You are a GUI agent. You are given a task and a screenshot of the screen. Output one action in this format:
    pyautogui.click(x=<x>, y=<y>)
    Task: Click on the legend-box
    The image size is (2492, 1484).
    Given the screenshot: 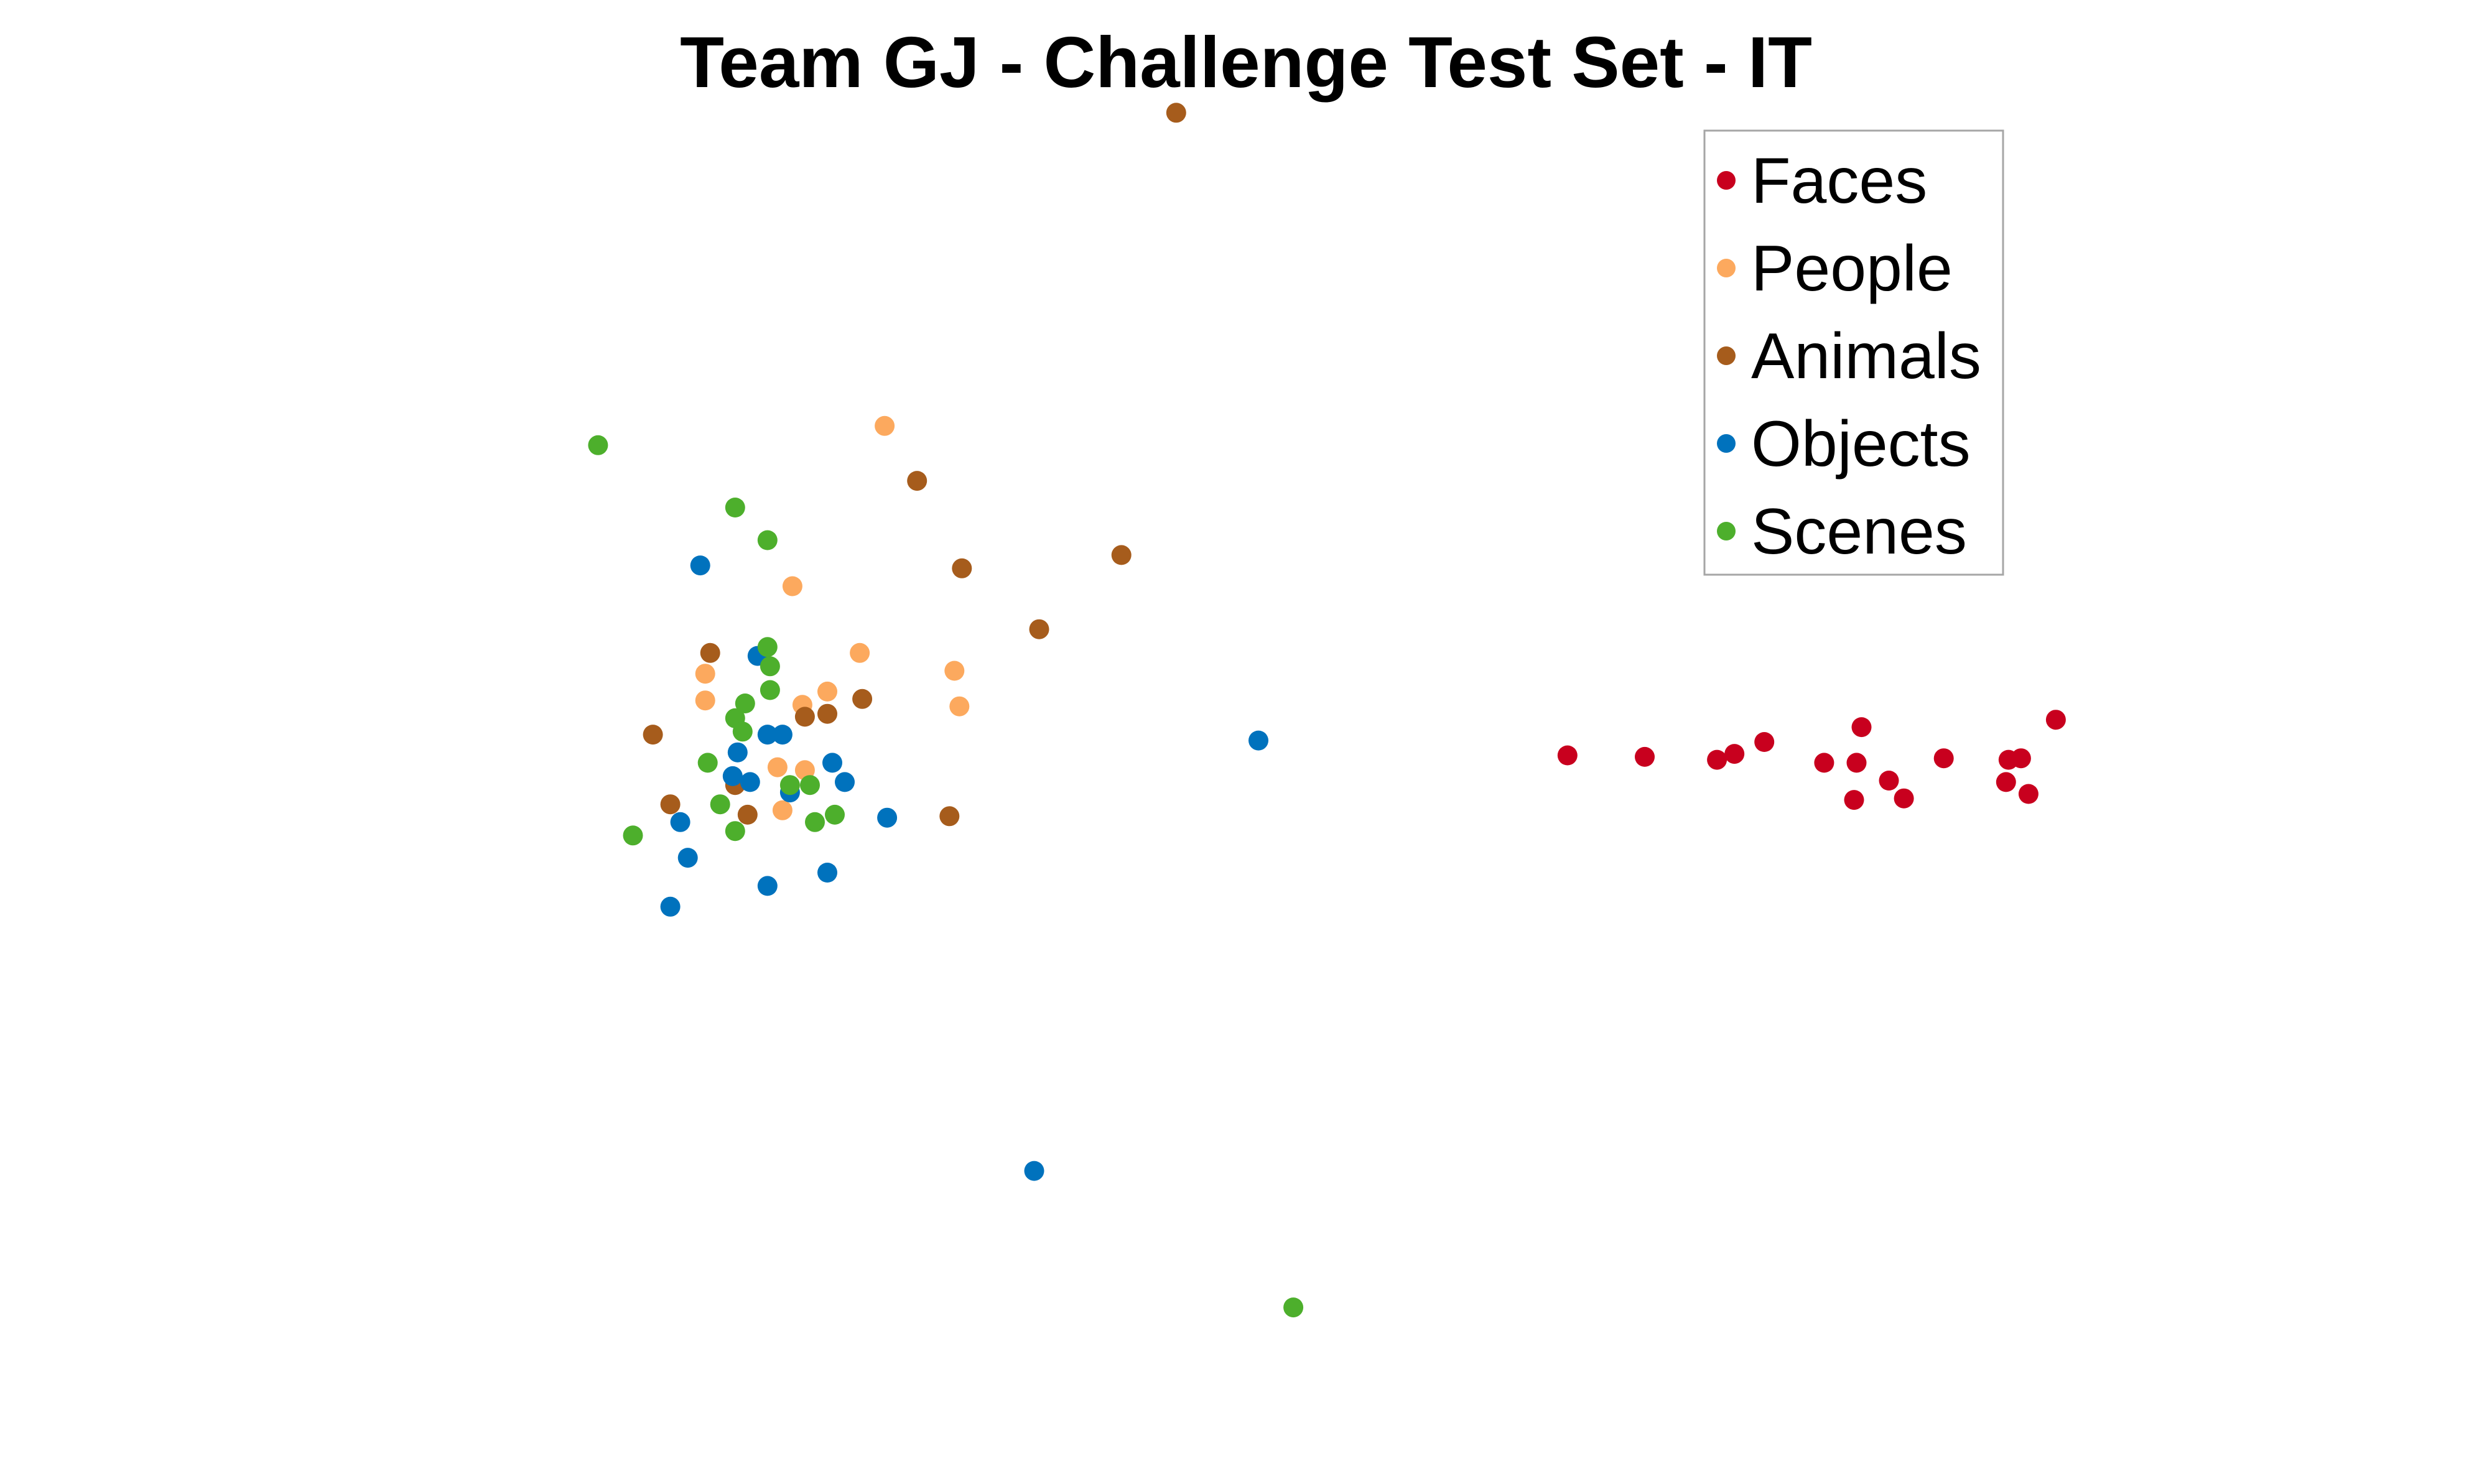 What is the action you would take?
    pyautogui.click(x=1853, y=352)
    